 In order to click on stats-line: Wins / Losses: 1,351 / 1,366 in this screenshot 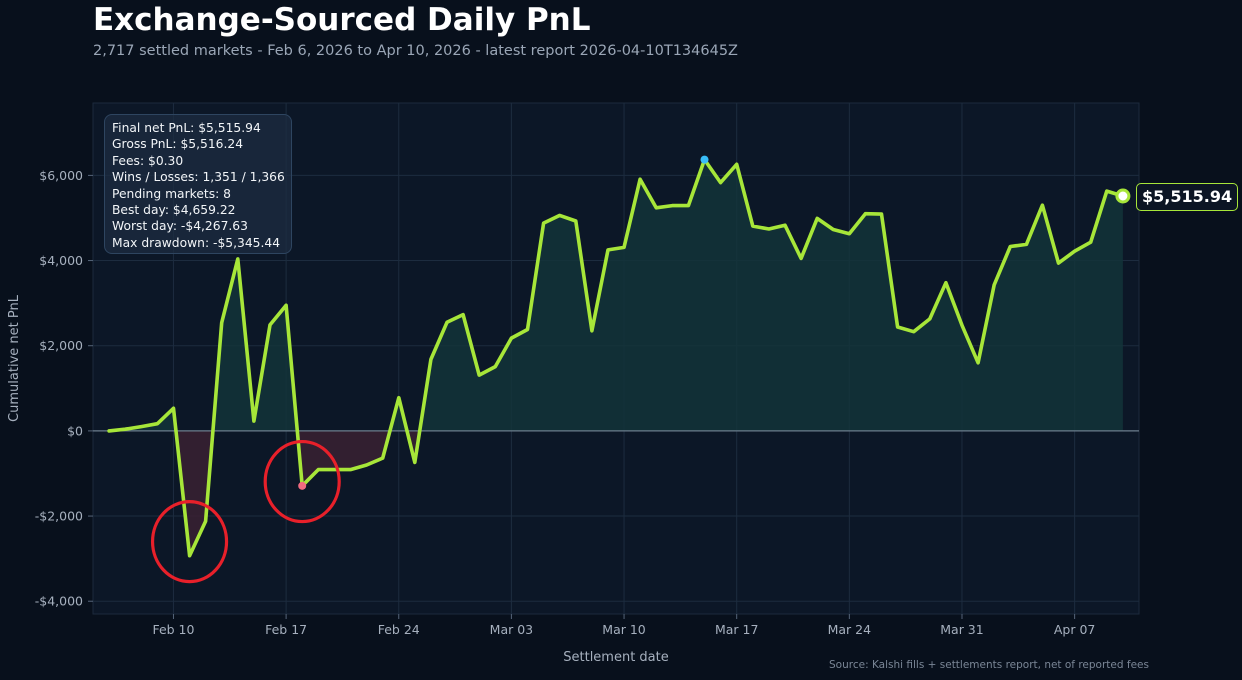, I will do `click(198, 177)`.